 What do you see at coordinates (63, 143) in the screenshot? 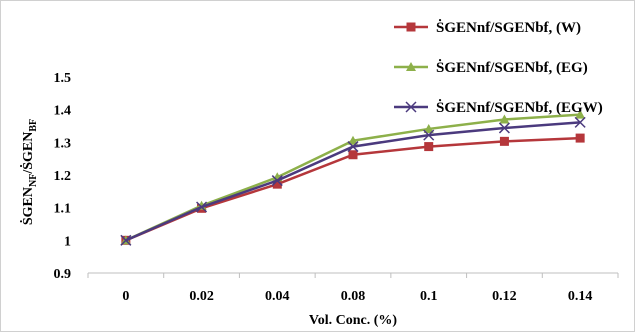
I see `y-tick-label: 1.3` at bounding box center [63, 143].